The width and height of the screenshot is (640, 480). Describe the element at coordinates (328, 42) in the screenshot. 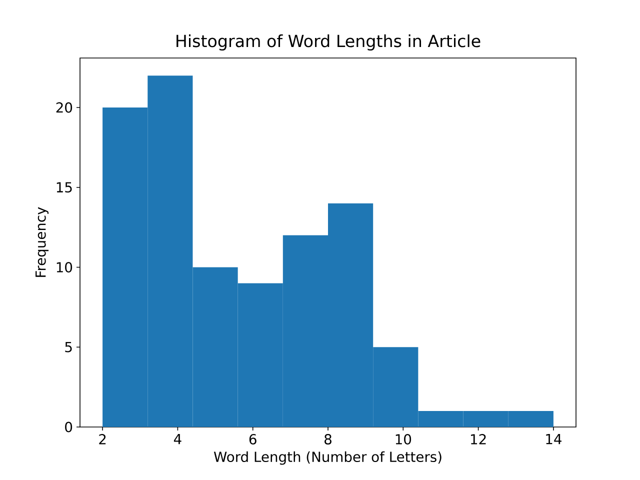

I see `chart-title: Histogram of Word Lengths in Article` at that location.